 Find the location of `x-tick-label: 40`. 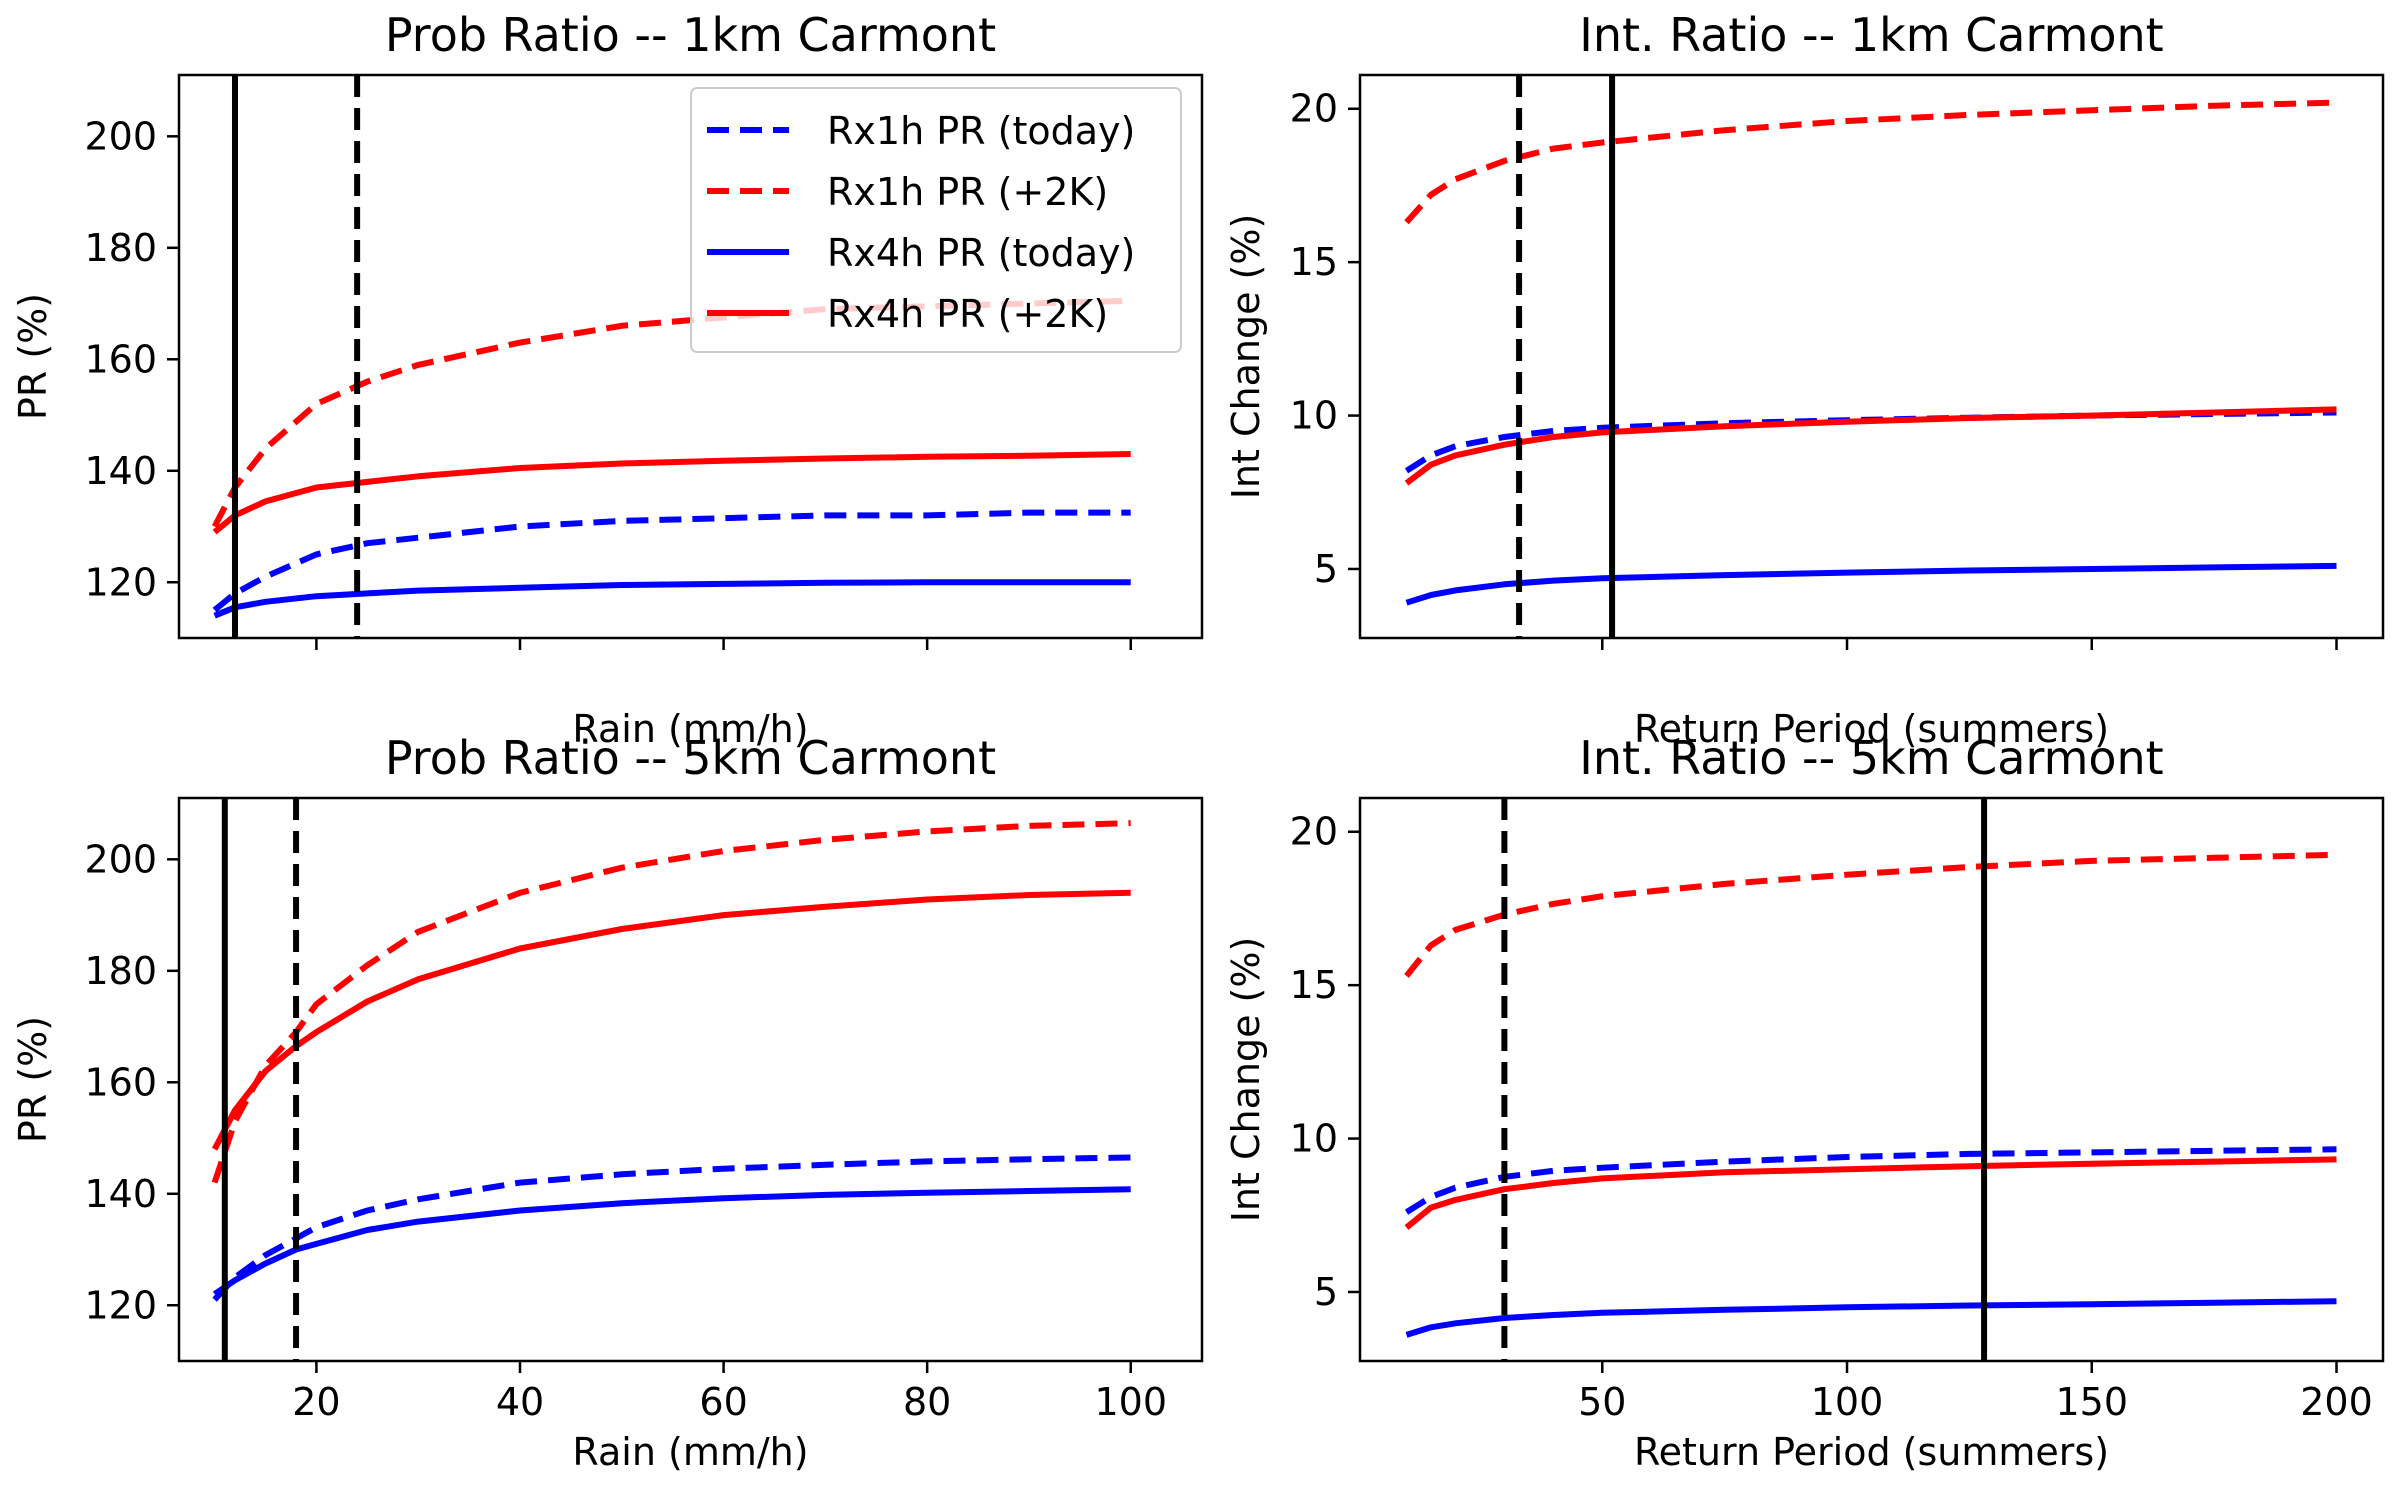

x-tick-label: 40 is located at coordinates (520, 1402).